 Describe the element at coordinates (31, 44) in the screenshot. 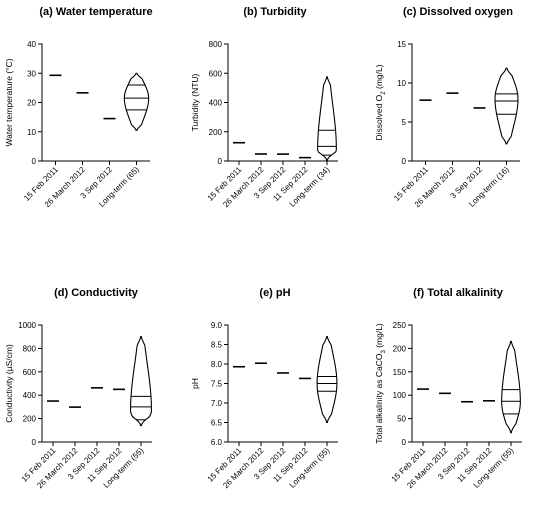

I see `y-tick-label: 40` at that location.